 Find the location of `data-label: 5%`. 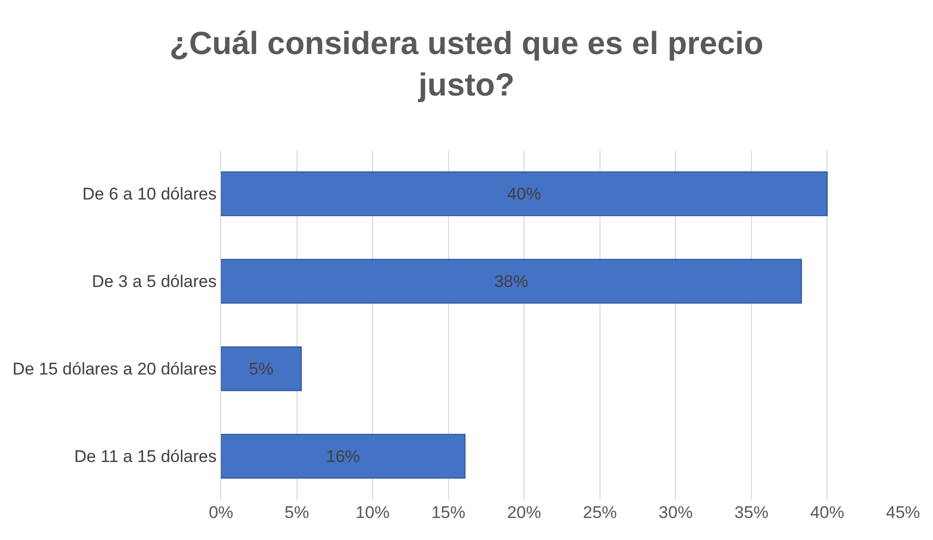

data-label: 5% is located at coordinates (261, 368).